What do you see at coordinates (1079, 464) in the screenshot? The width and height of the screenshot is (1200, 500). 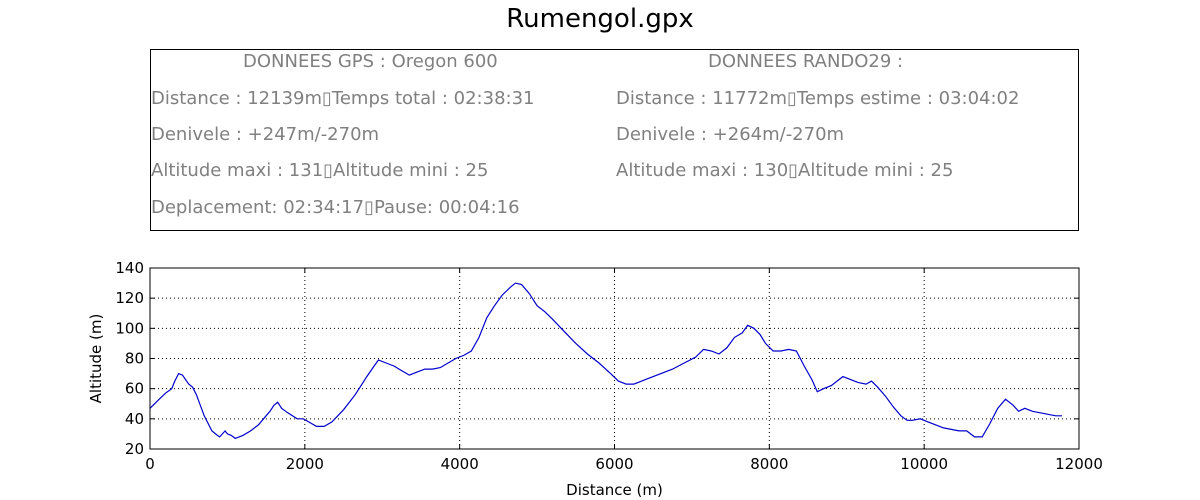 I see `x-tick-label: 12000` at bounding box center [1079, 464].